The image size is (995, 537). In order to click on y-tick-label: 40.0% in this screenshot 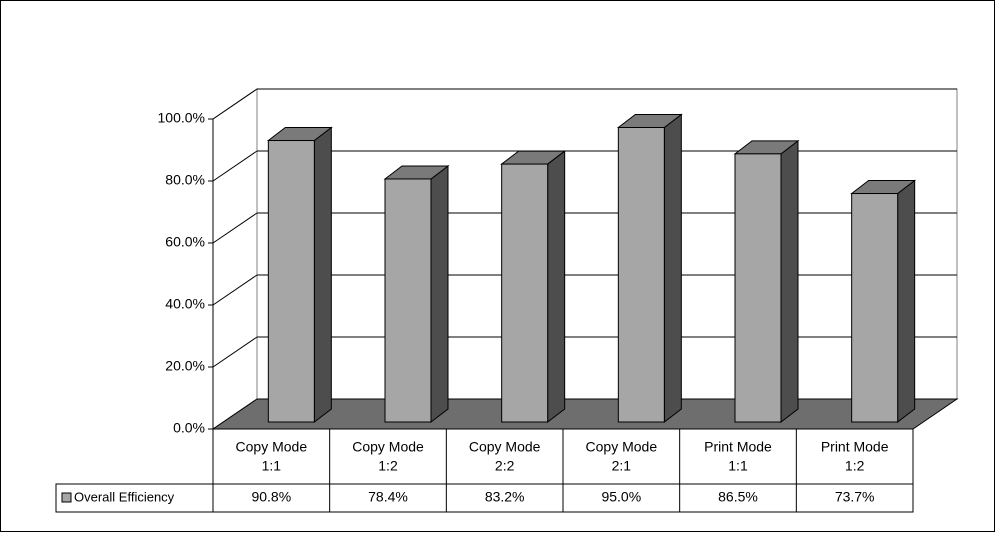, I will do `click(185, 304)`.